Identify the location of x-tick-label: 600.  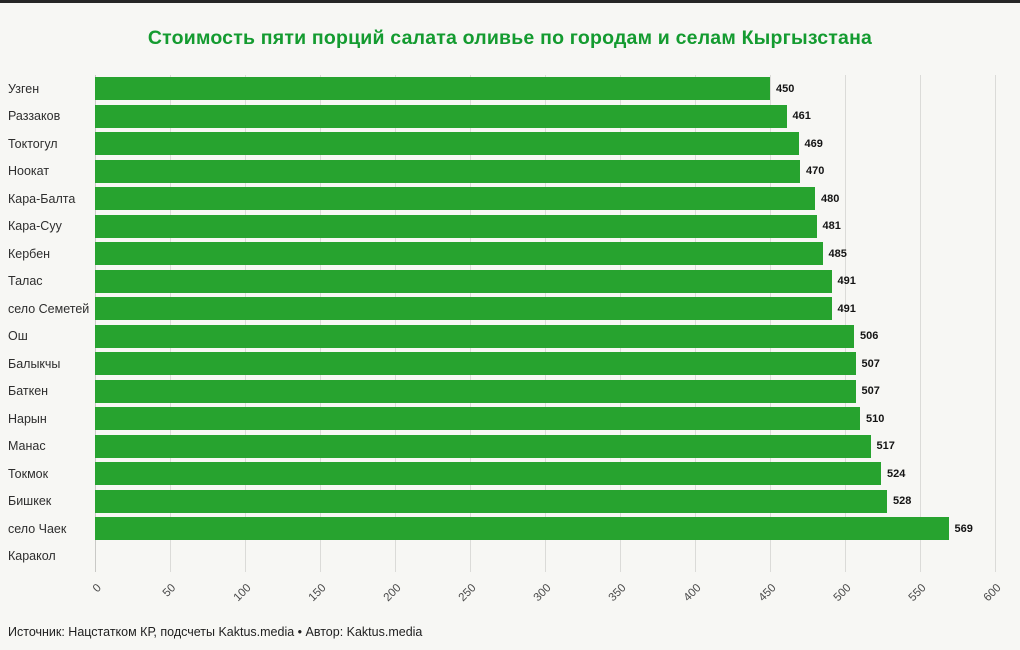
(992, 593).